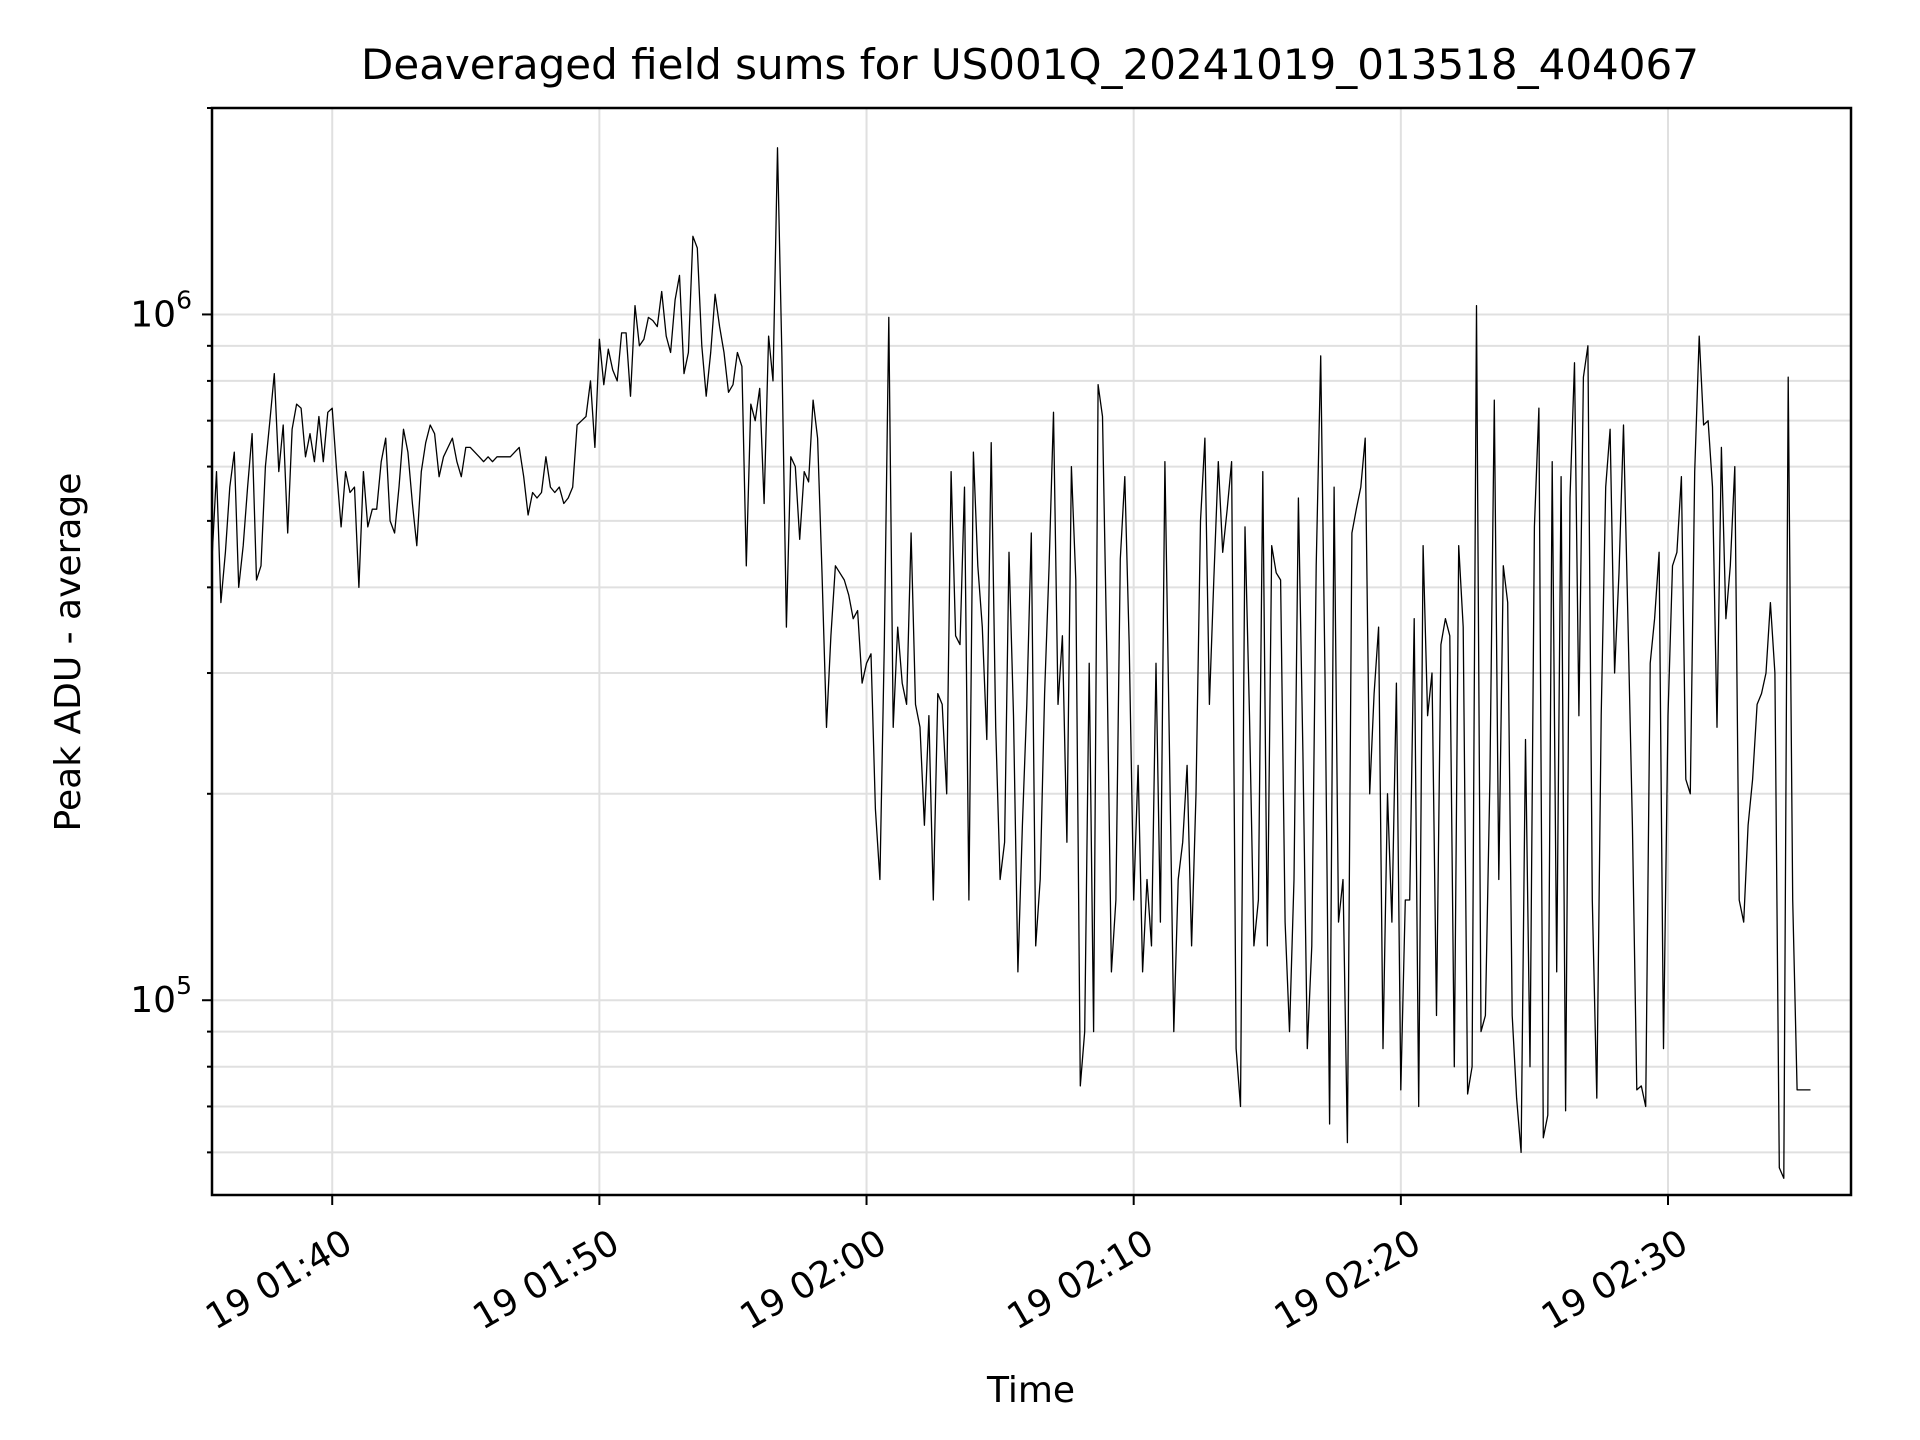  What do you see at coordinates (814, 1280) in the screenshot?
I see `x-tick-label: 19 02:00` at bounding box center [814, 1280].